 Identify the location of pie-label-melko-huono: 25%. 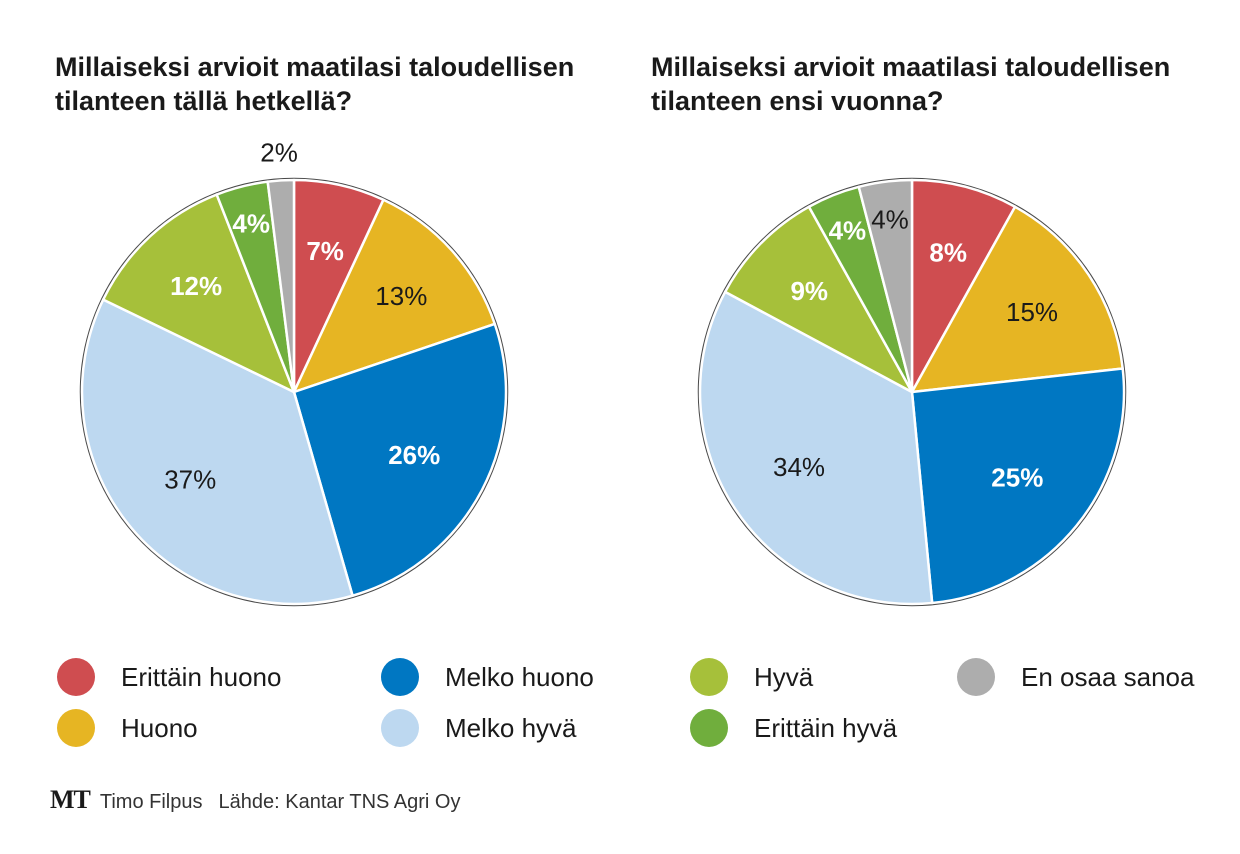
(1017, 478).